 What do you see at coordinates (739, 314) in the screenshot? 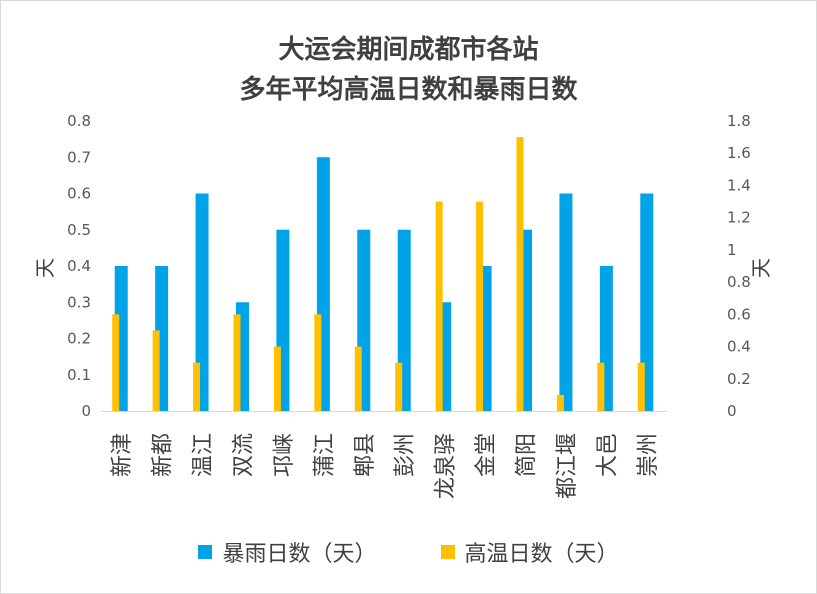
I see `y-tick-right: 0.6` at bounding box center [739, 314].